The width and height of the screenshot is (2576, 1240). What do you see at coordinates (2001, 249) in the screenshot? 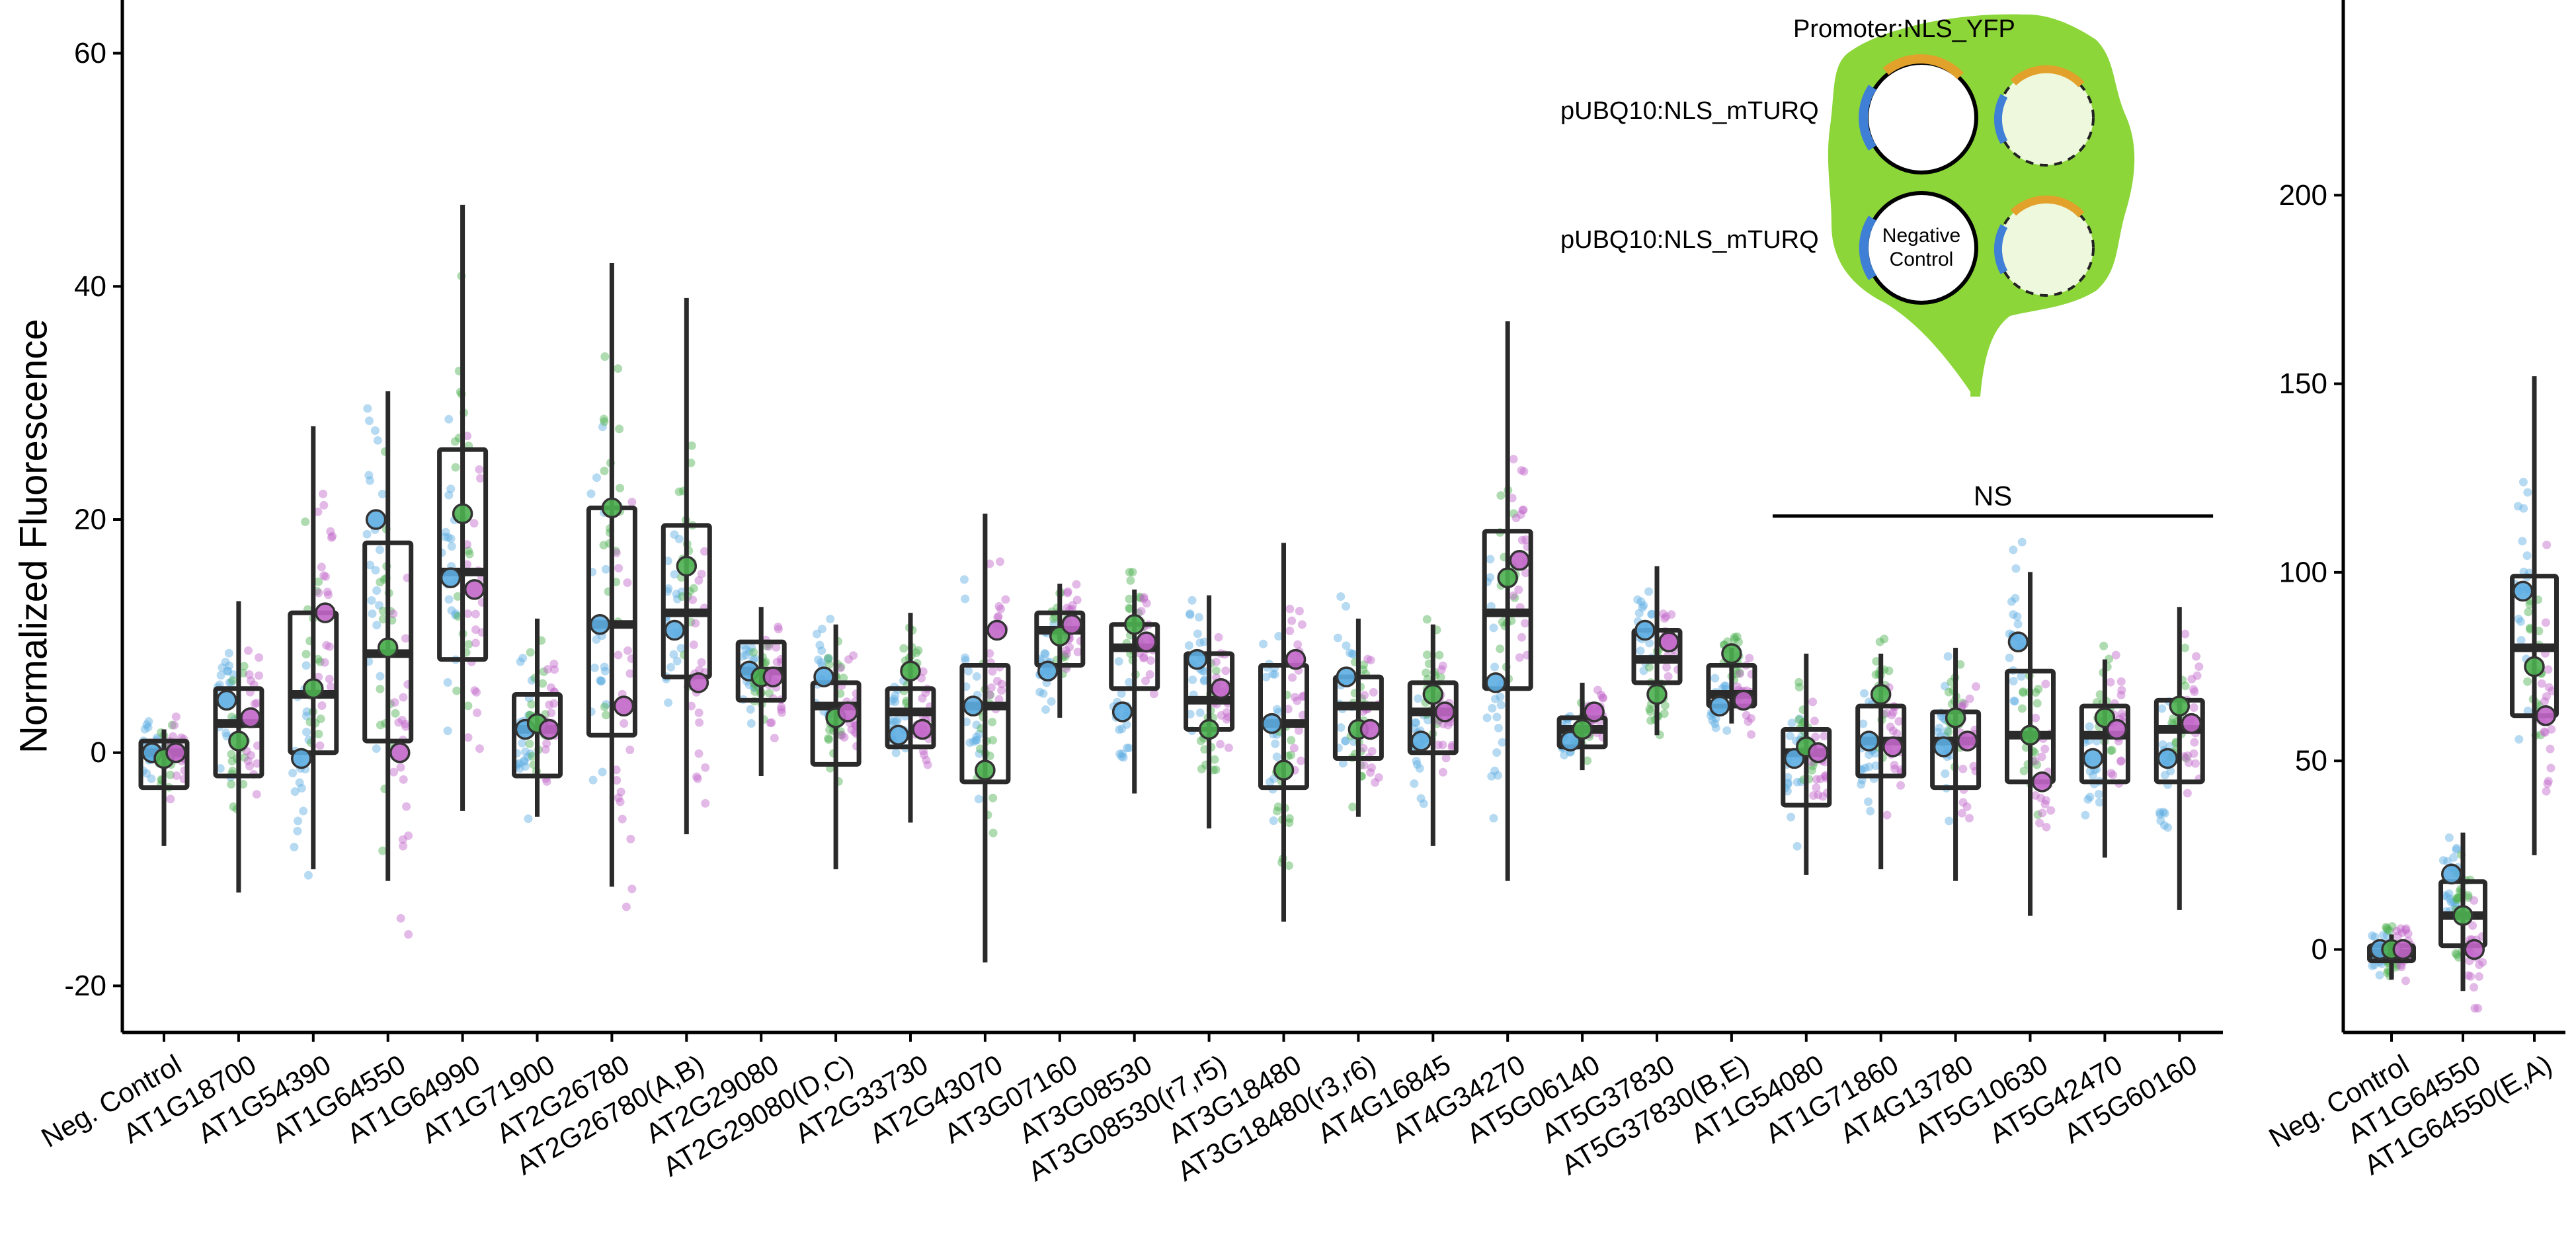
I see `mturq-arc-control-small` at bounding box center [2001, 249].